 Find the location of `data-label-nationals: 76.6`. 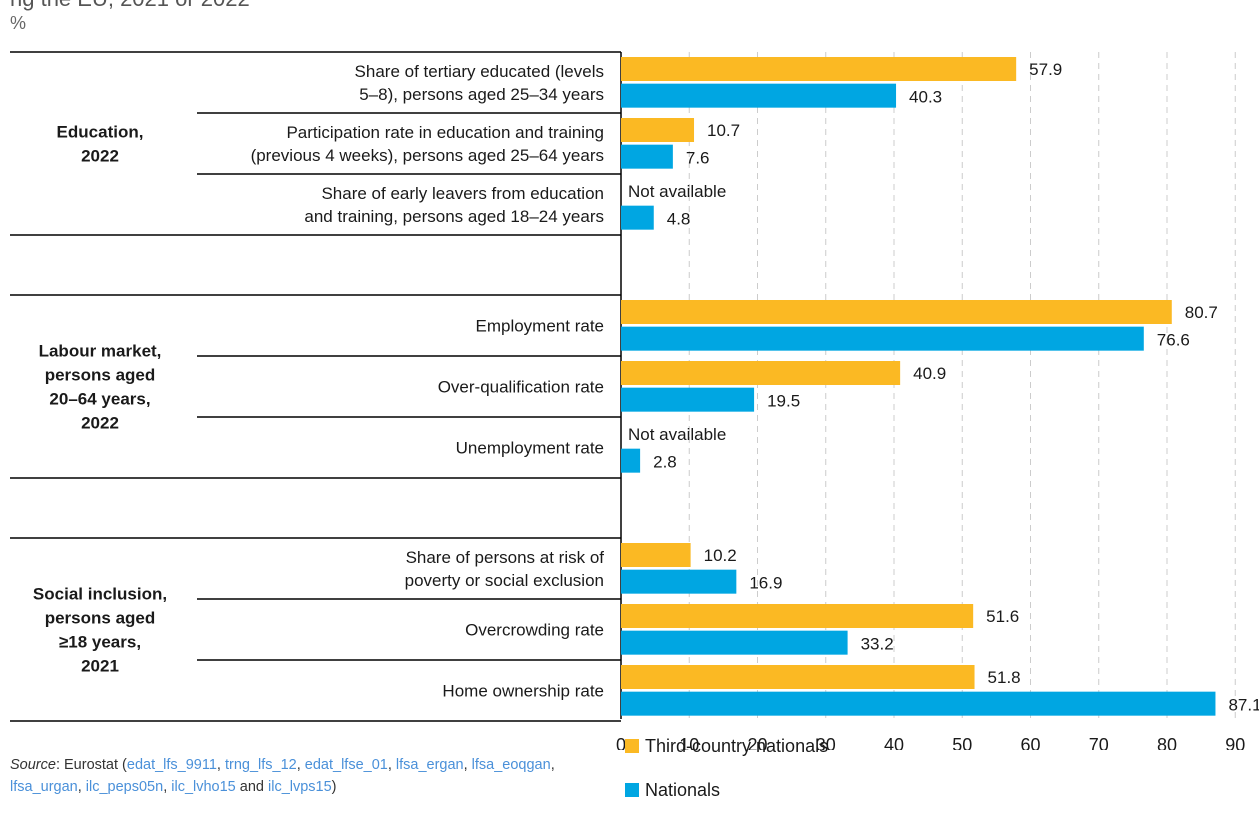

data-label-nationals: 76.6 is located at coordinates (1173, 340).